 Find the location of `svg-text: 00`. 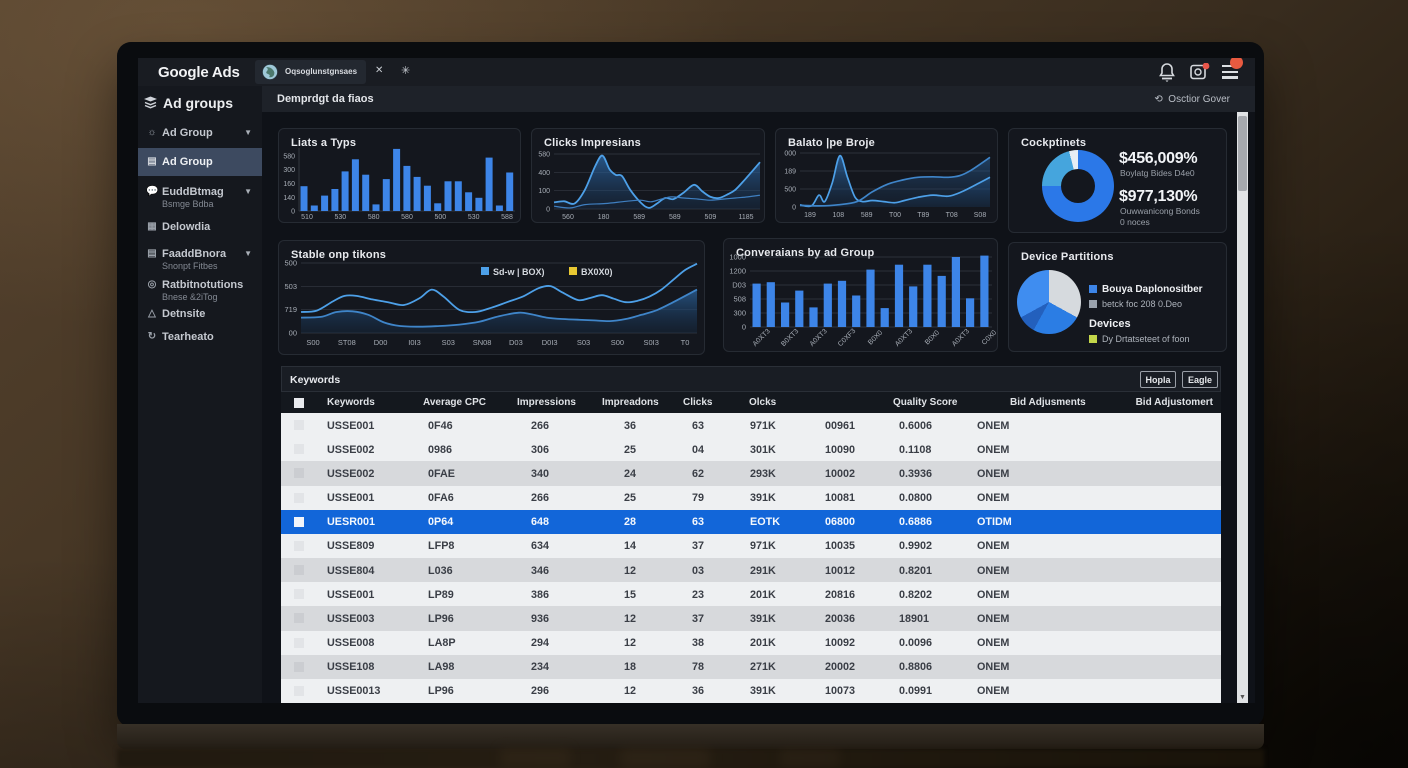

svg-text: 00 is located at coordinates (293, 333).